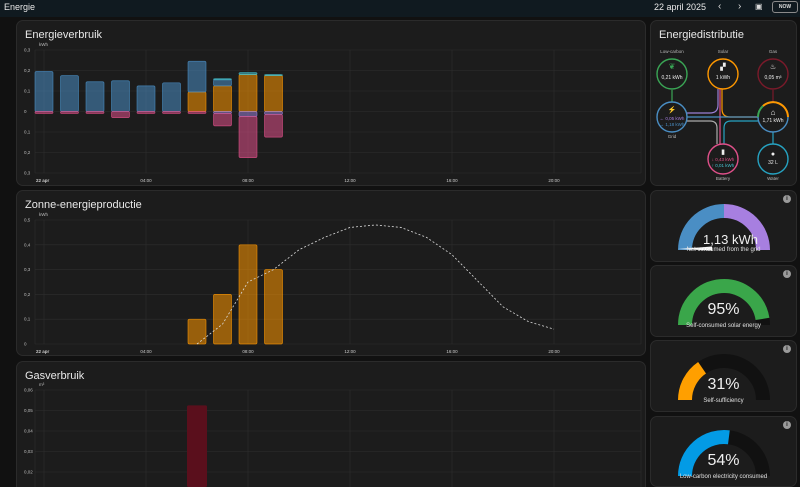 The image size is (800, 487). I want to click on gas-value: 0,05 m³, so click(773, 78).